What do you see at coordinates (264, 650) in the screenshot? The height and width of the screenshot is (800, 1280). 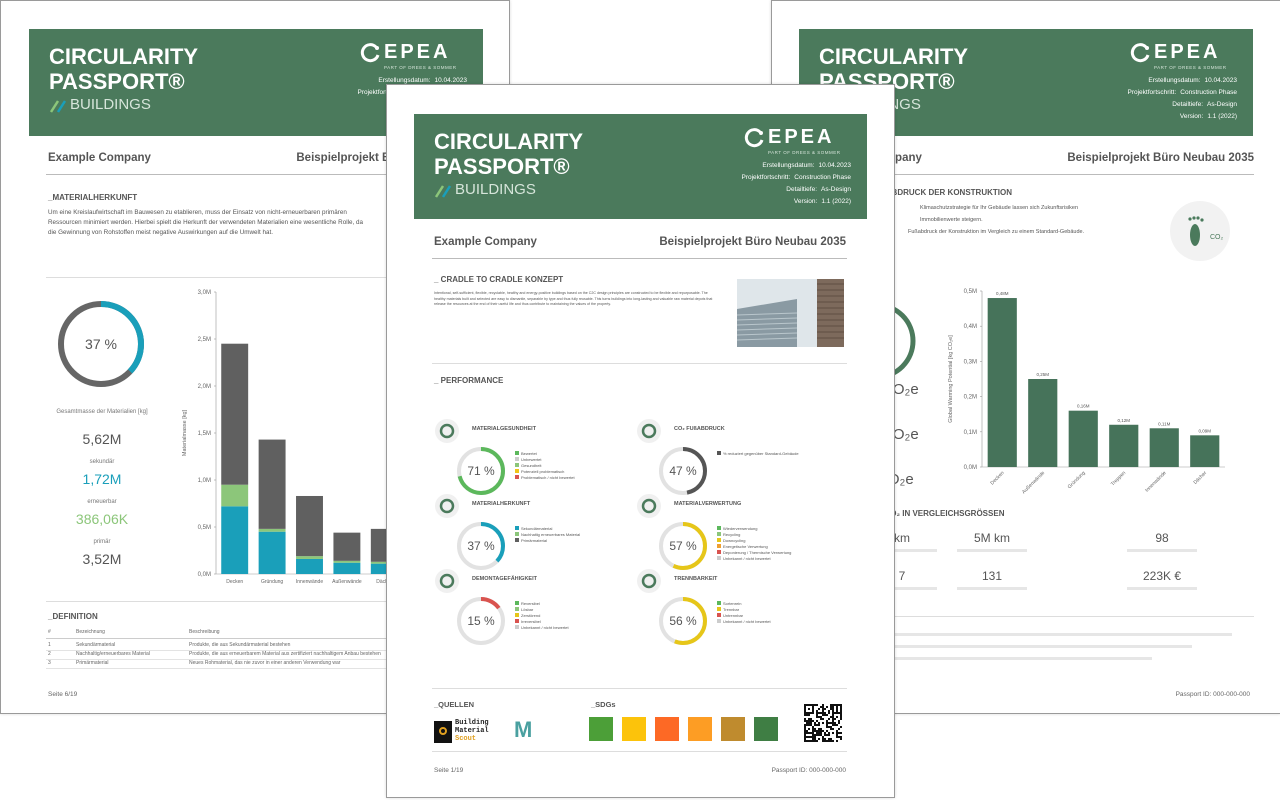 I see `table-rule` at bounding box center [264, 650].